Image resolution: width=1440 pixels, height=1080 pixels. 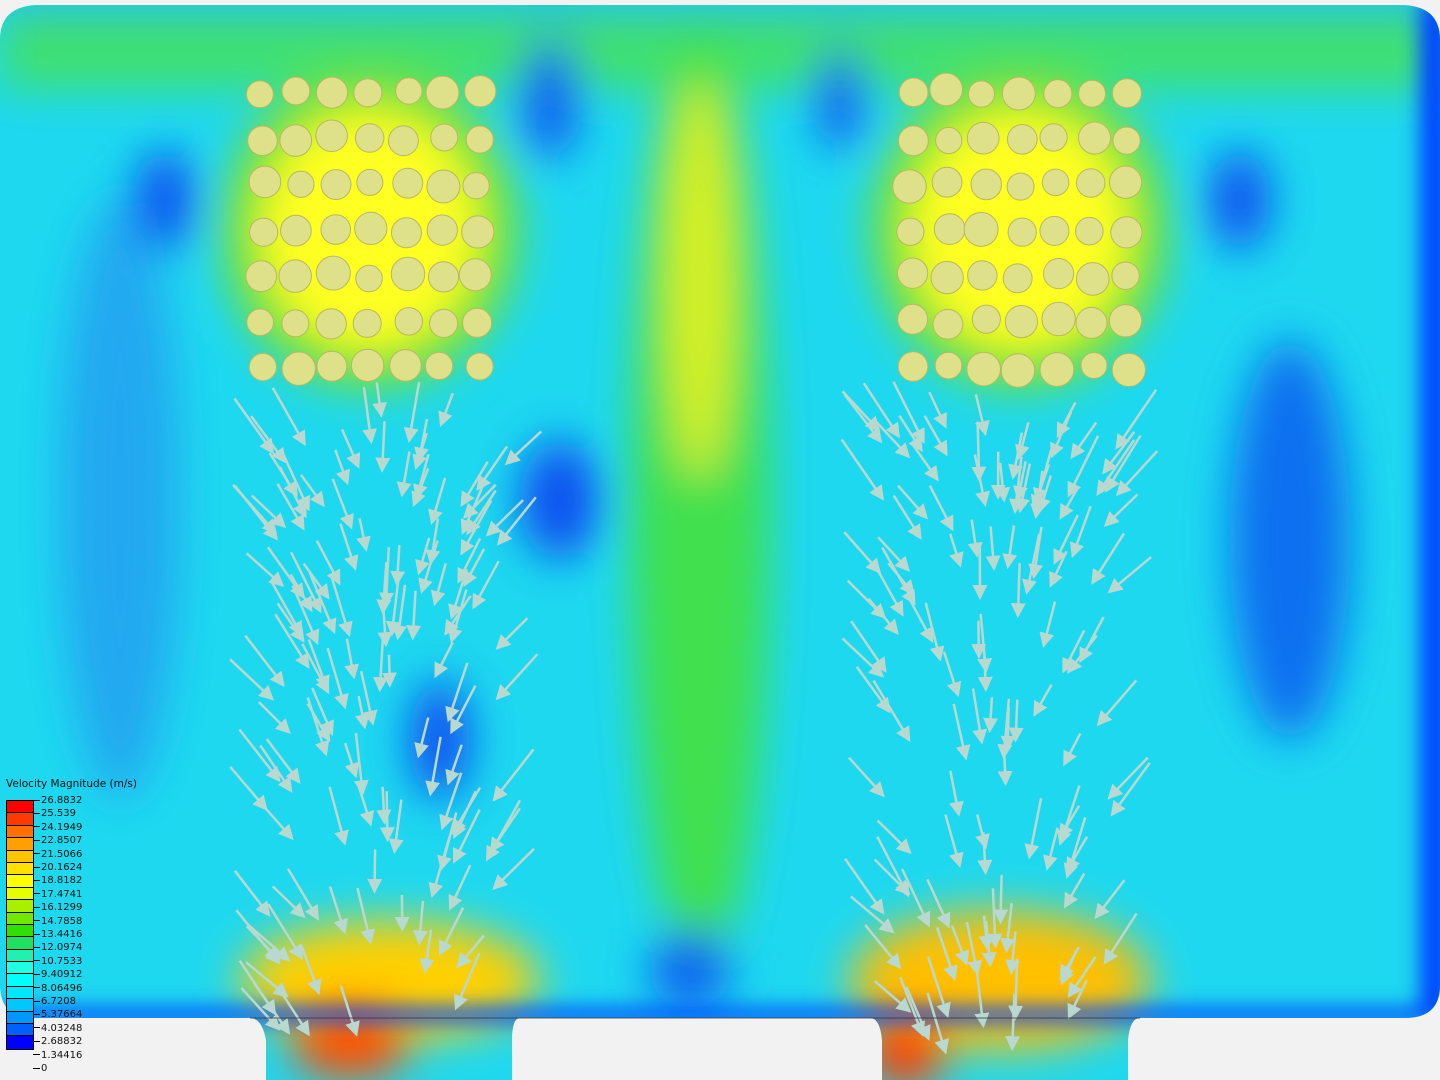 What do you see at coordinates (54, 814) in the screenshot?
I see `legend-tick-label: 25.539` at bounding box center [54, 814].